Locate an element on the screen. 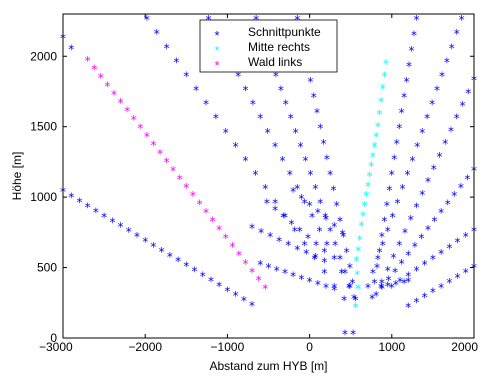 This screenshot has width=490, height=376. series-1: ********************** is located at coordinates (371, 186).